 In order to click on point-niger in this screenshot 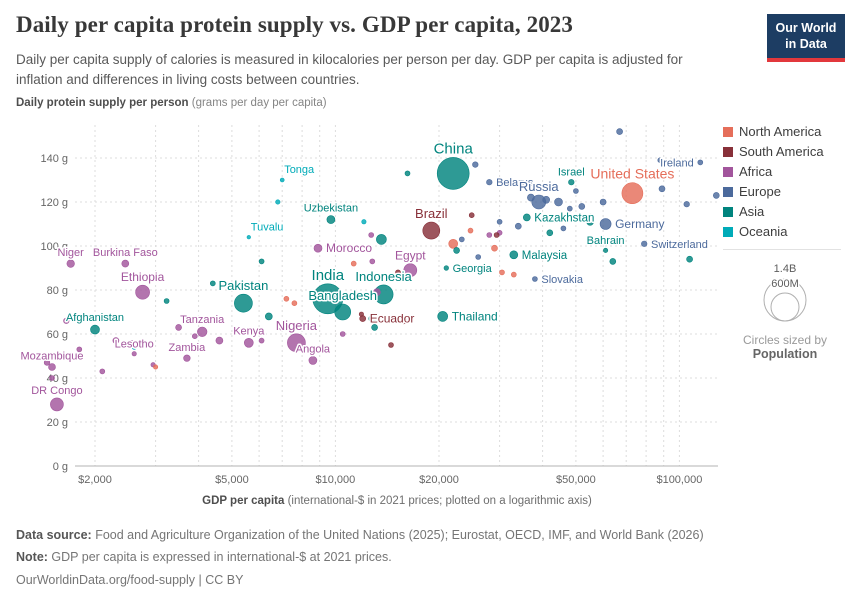, I will do `click(70, 263)`.